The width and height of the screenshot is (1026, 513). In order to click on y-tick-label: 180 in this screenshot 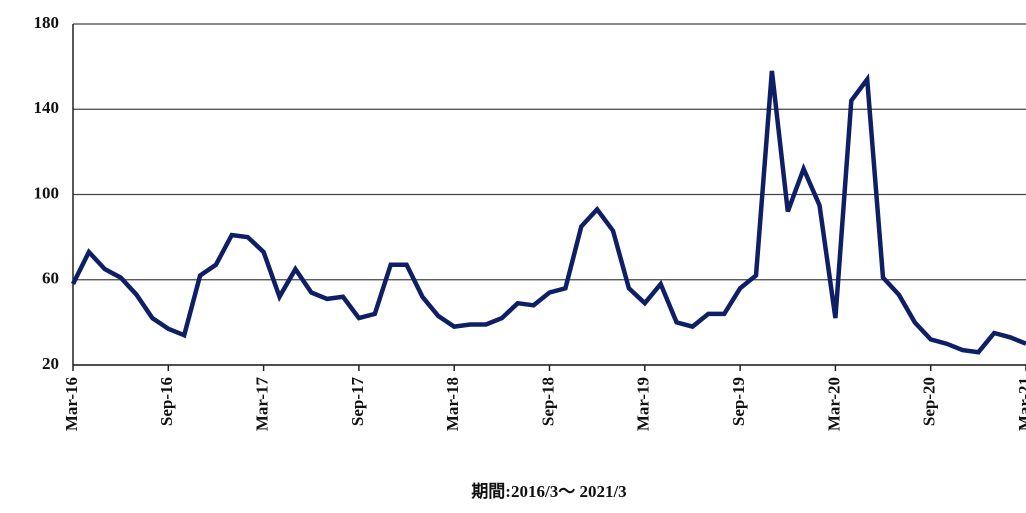, I will do `click(47, 22)`.